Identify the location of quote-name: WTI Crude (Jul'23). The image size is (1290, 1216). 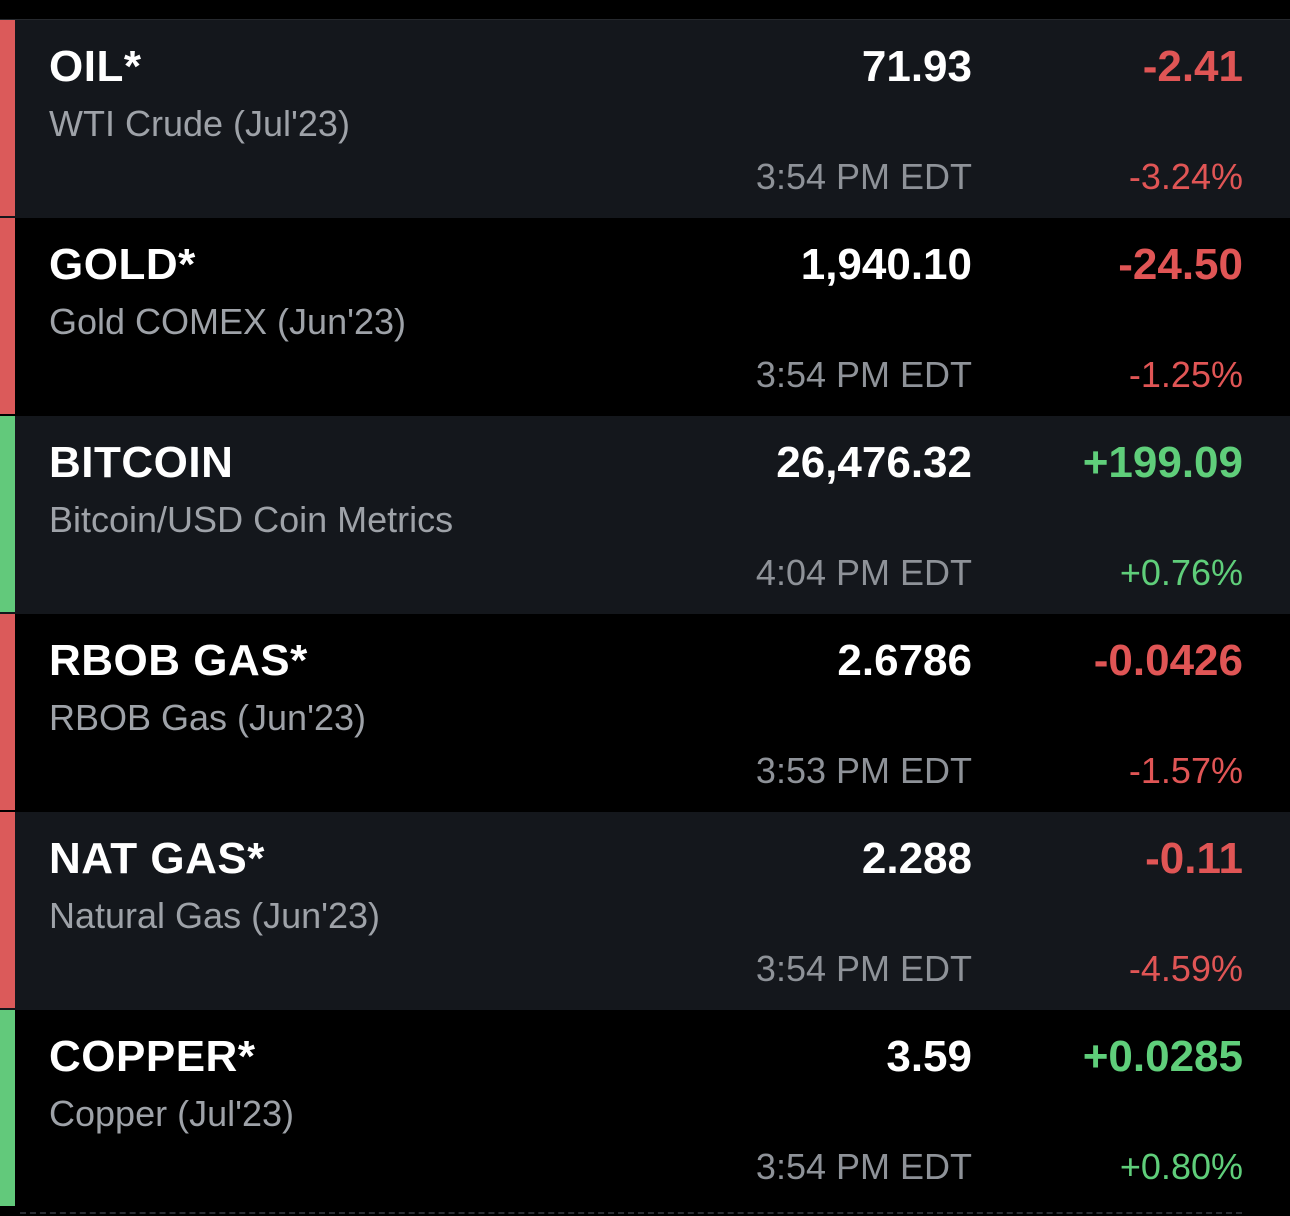
(199, 123).